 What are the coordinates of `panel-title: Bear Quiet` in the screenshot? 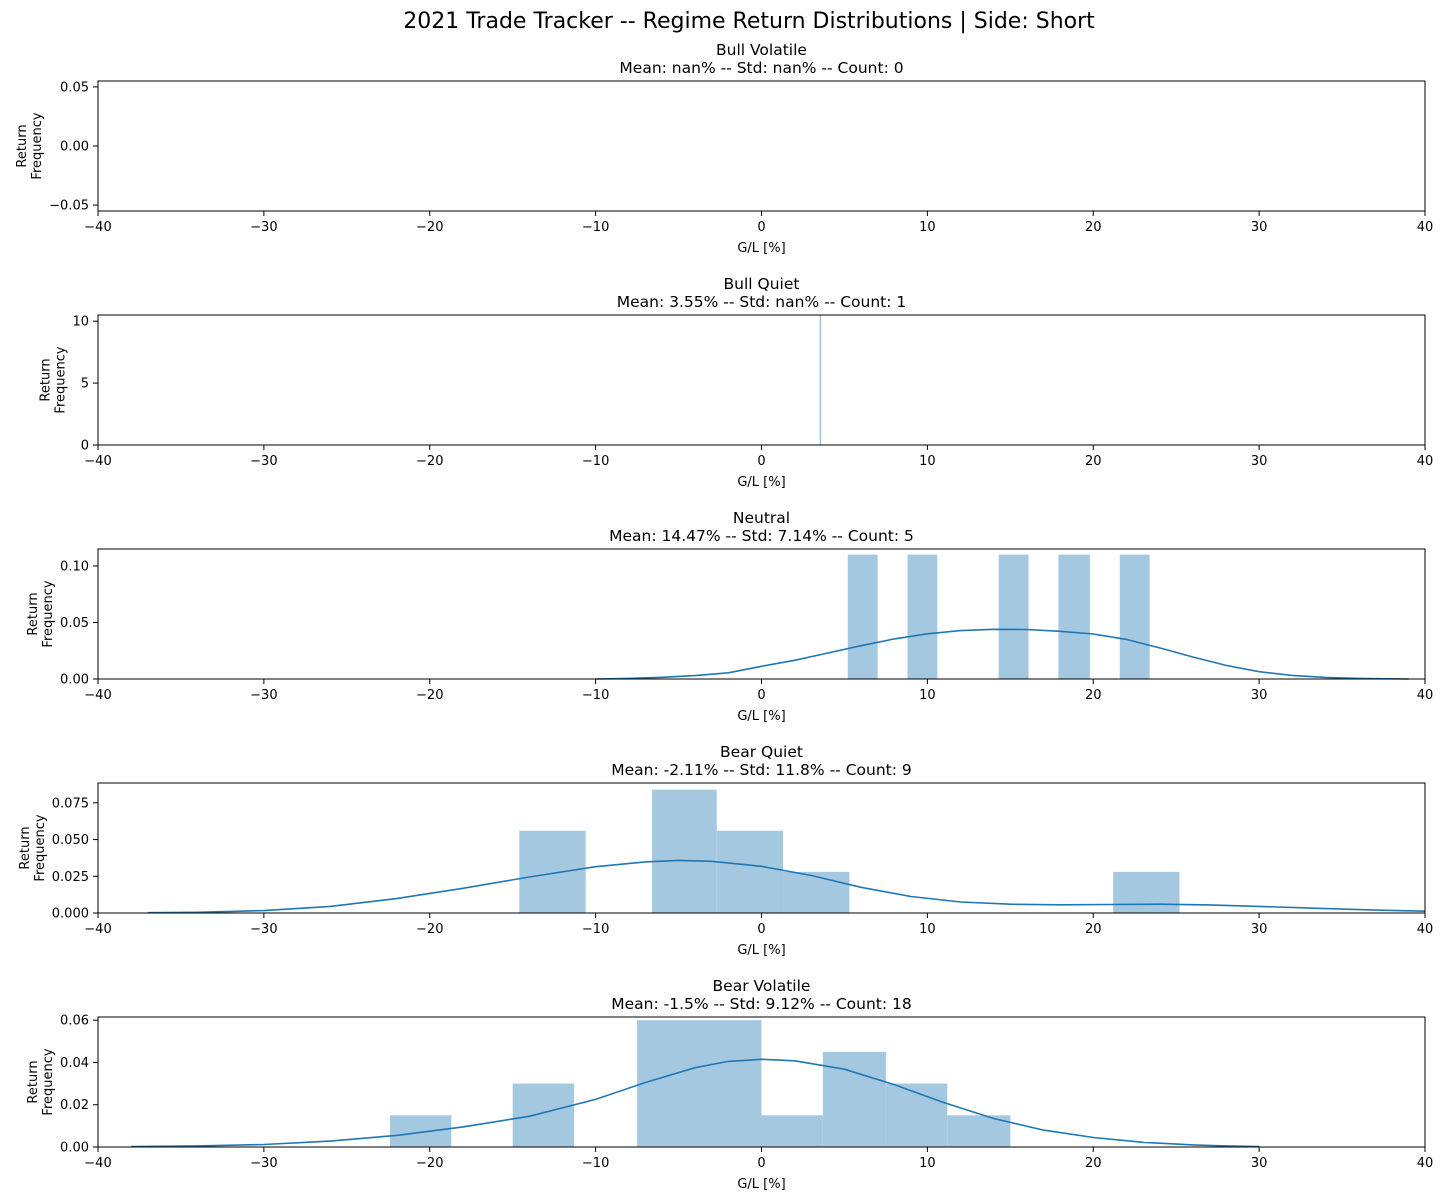 It's located at (761, 752).